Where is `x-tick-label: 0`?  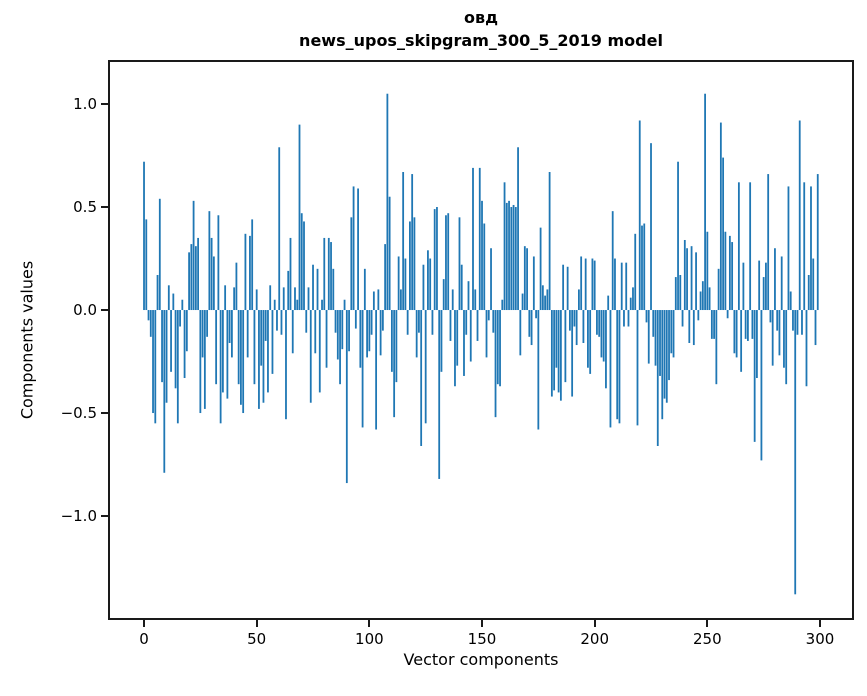
x-tick-label: 0 is located at coordinates (144, 639).